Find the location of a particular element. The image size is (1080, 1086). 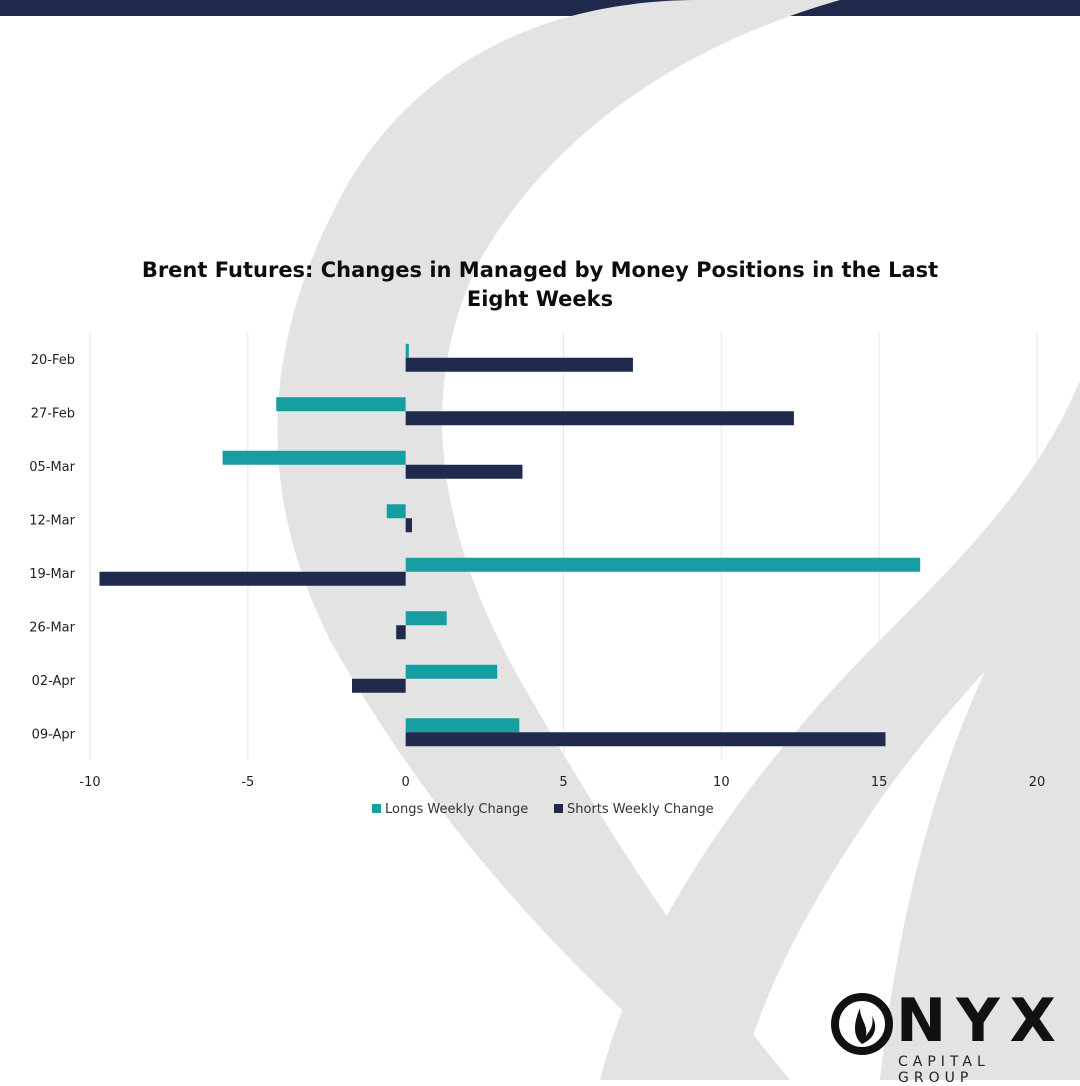

x-tick-label: 10 is located at coordinates (721, 782).